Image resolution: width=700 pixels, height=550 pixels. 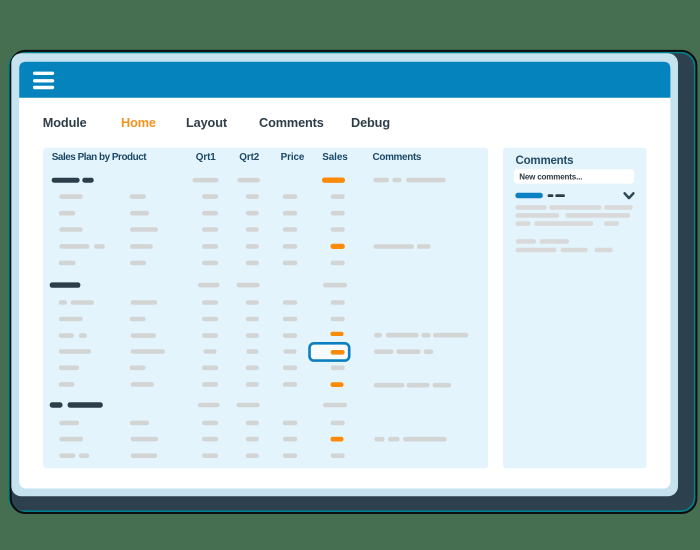 I want to click on svg-text: Layout, so click(x=207, y=123).